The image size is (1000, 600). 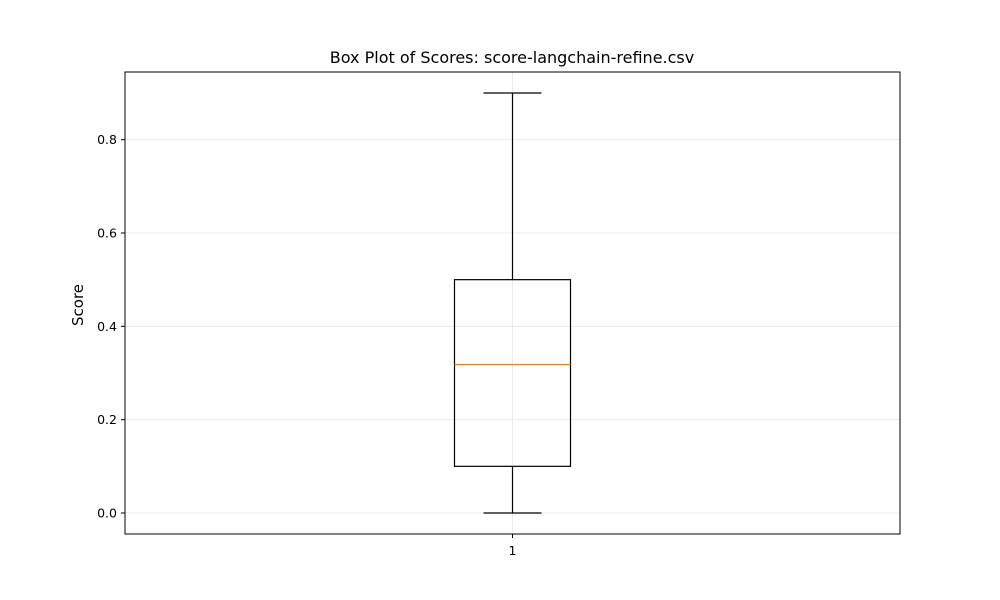 I want to click on plot-area, so click(x=512, y=303).